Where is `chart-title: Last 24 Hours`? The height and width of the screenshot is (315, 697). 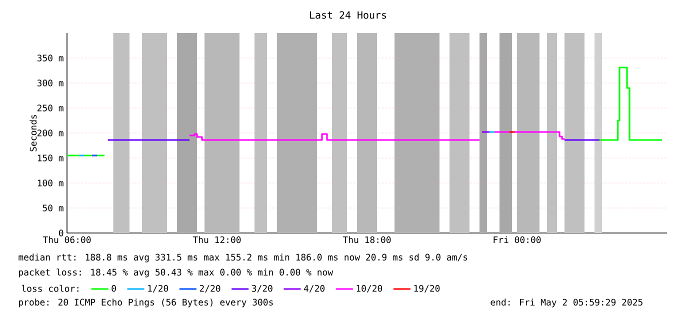 chart-title: Last 24 Hours is located at coordinates (348, 15).